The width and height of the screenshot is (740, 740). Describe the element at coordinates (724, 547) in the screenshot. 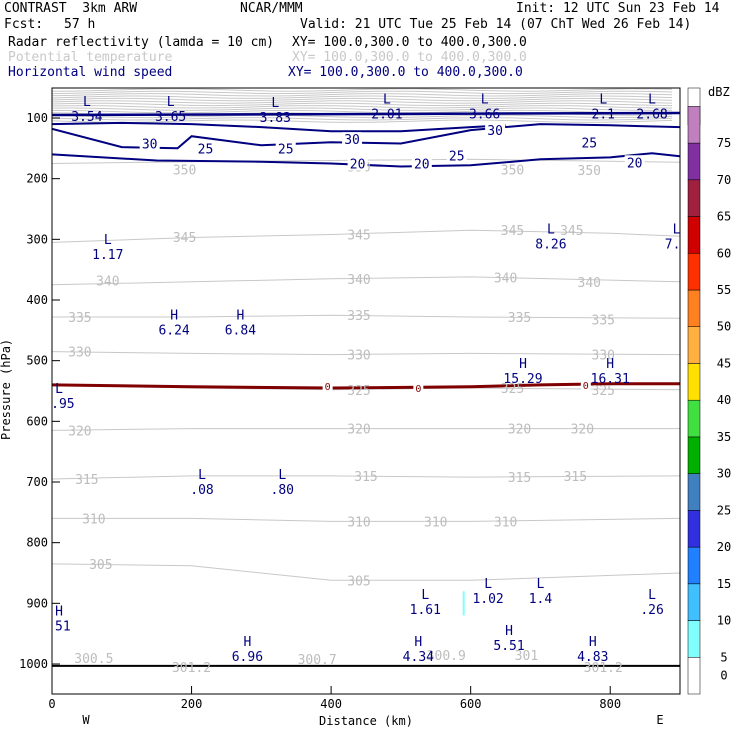

I see `colorbar-label: 20` at that location.